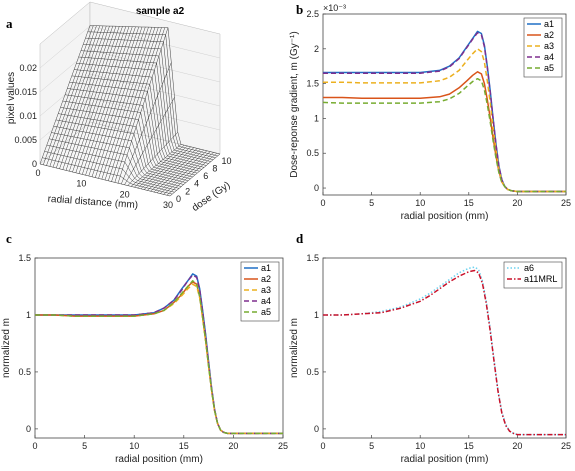 Image resolution: width=575 pixels, height=471 pixels. Describe the element at coordinates (9, 238) in the screenshot. I see `panel-label-c: c` at that location.